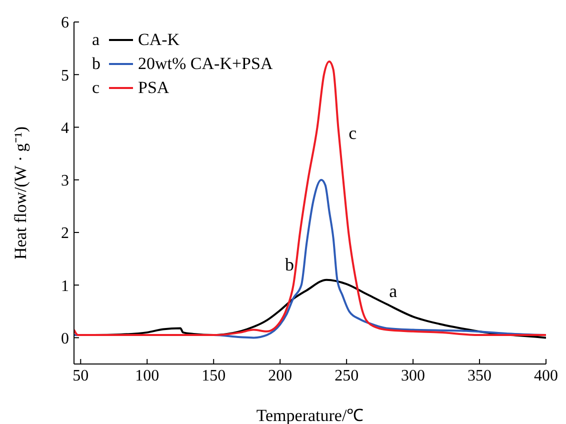 Image resolution: width=566 pixels, height=424 pixels. Describe the element at coordinates (546, 375) in the screenshot. I see `x-tick-label: 400` at that location.